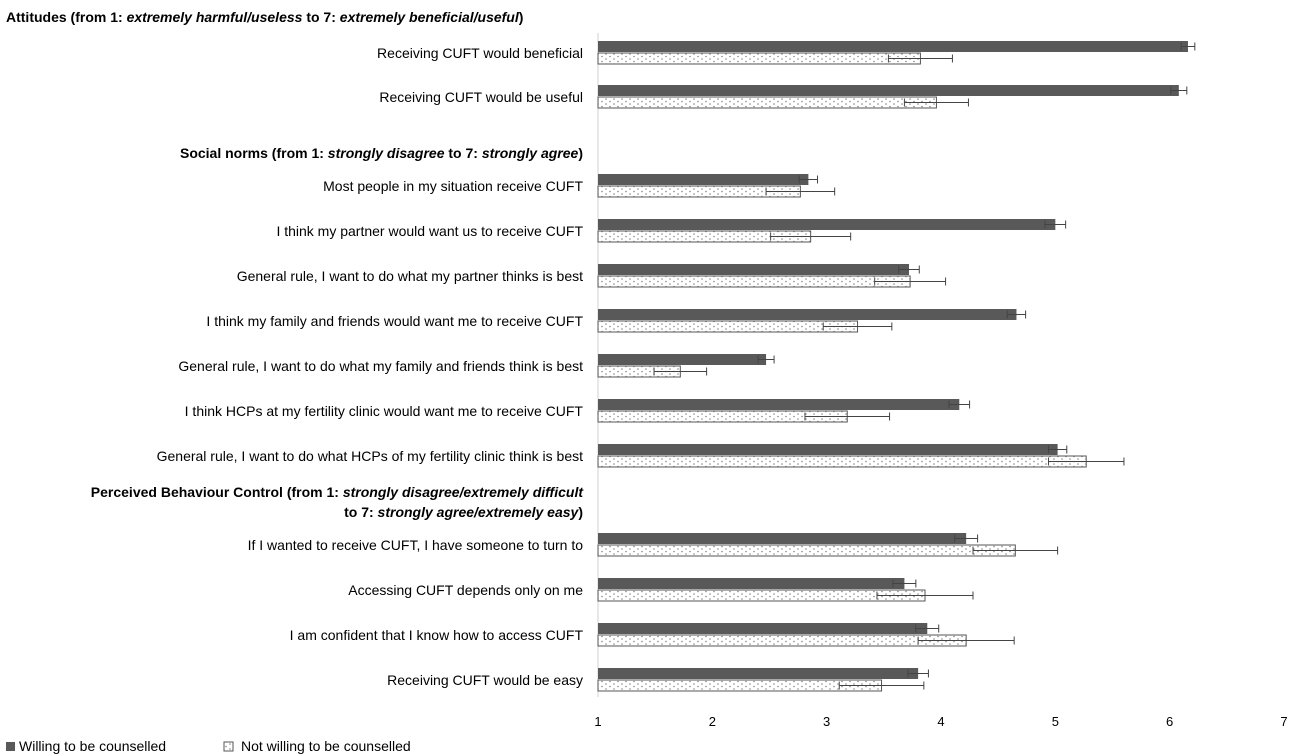  Describe the element at coordinates (92, 746) in the screenshot. I see `legend-label-willing: Willing to be counselled` at that location.